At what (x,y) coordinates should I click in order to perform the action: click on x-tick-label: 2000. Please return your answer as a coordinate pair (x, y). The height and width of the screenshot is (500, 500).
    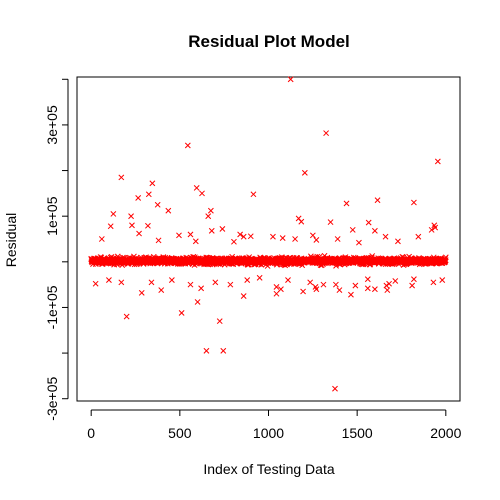
    Looking at the image, I should click on (445, 433).